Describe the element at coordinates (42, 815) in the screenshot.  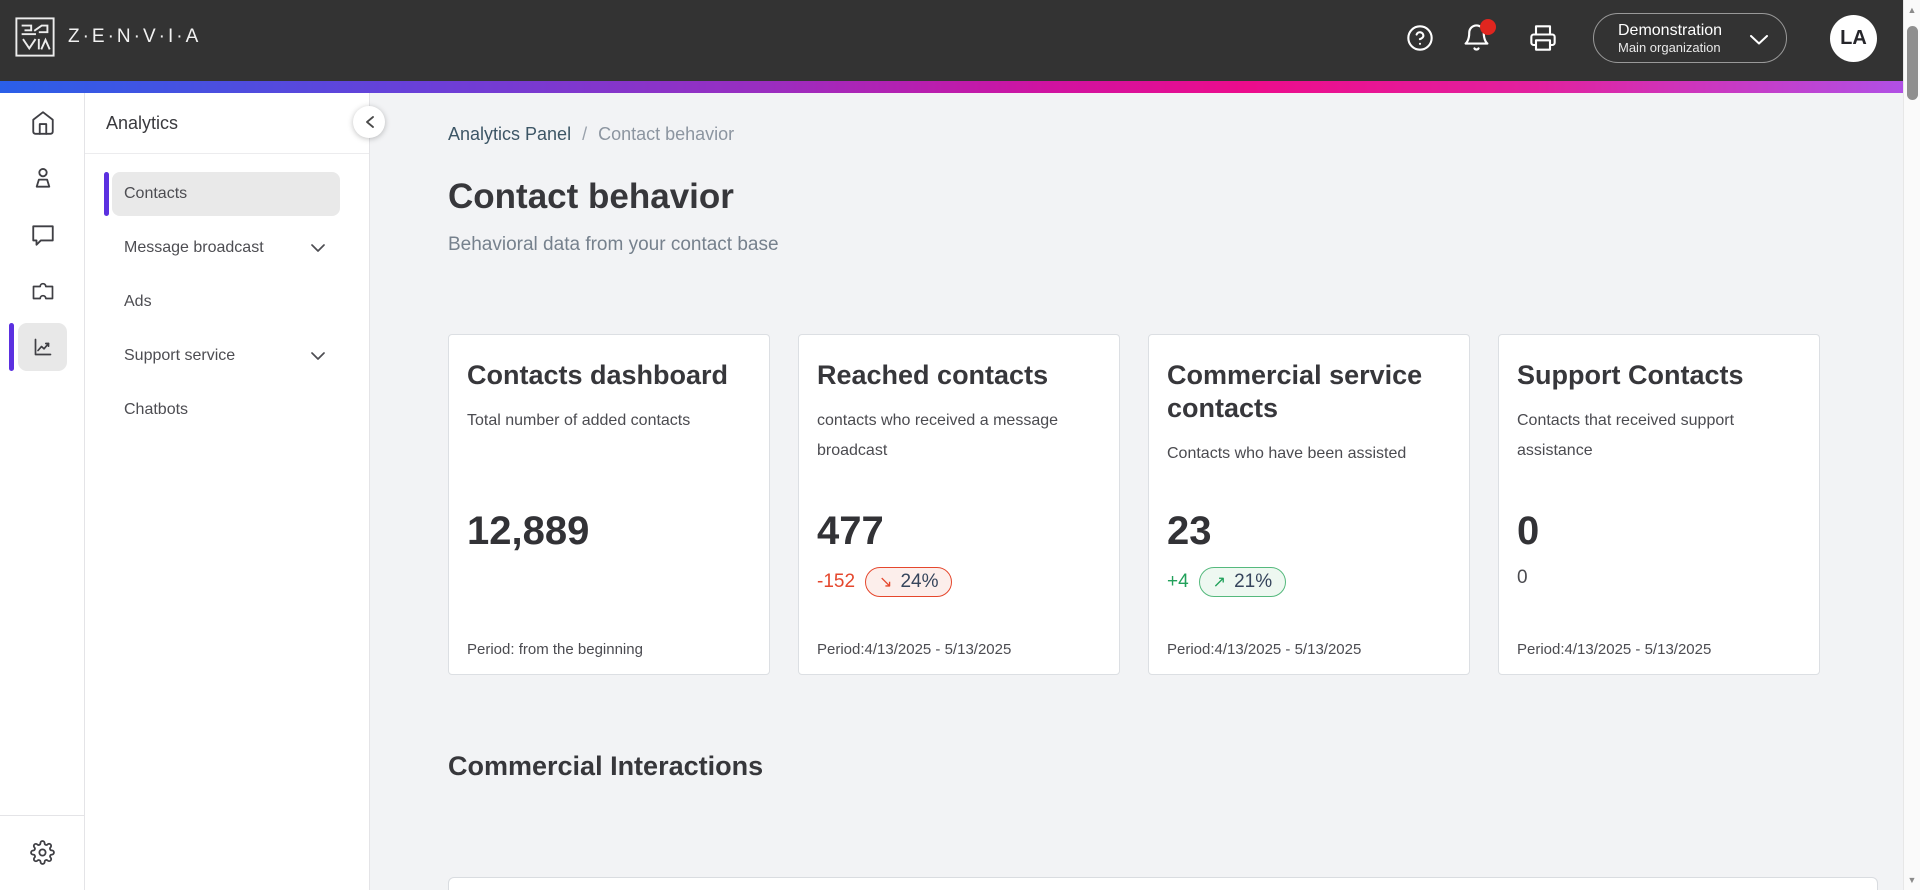
I see `rail-divider` at that location.